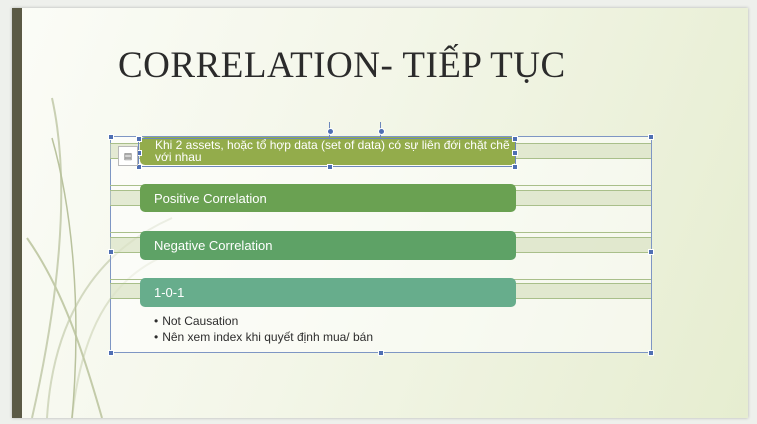 The width and height of the screenshot is (757, 424). What do you see at coordinates (111, 137) in the screenshot?
I see `frame-handle-top-left` at bounding box center [111, 137].